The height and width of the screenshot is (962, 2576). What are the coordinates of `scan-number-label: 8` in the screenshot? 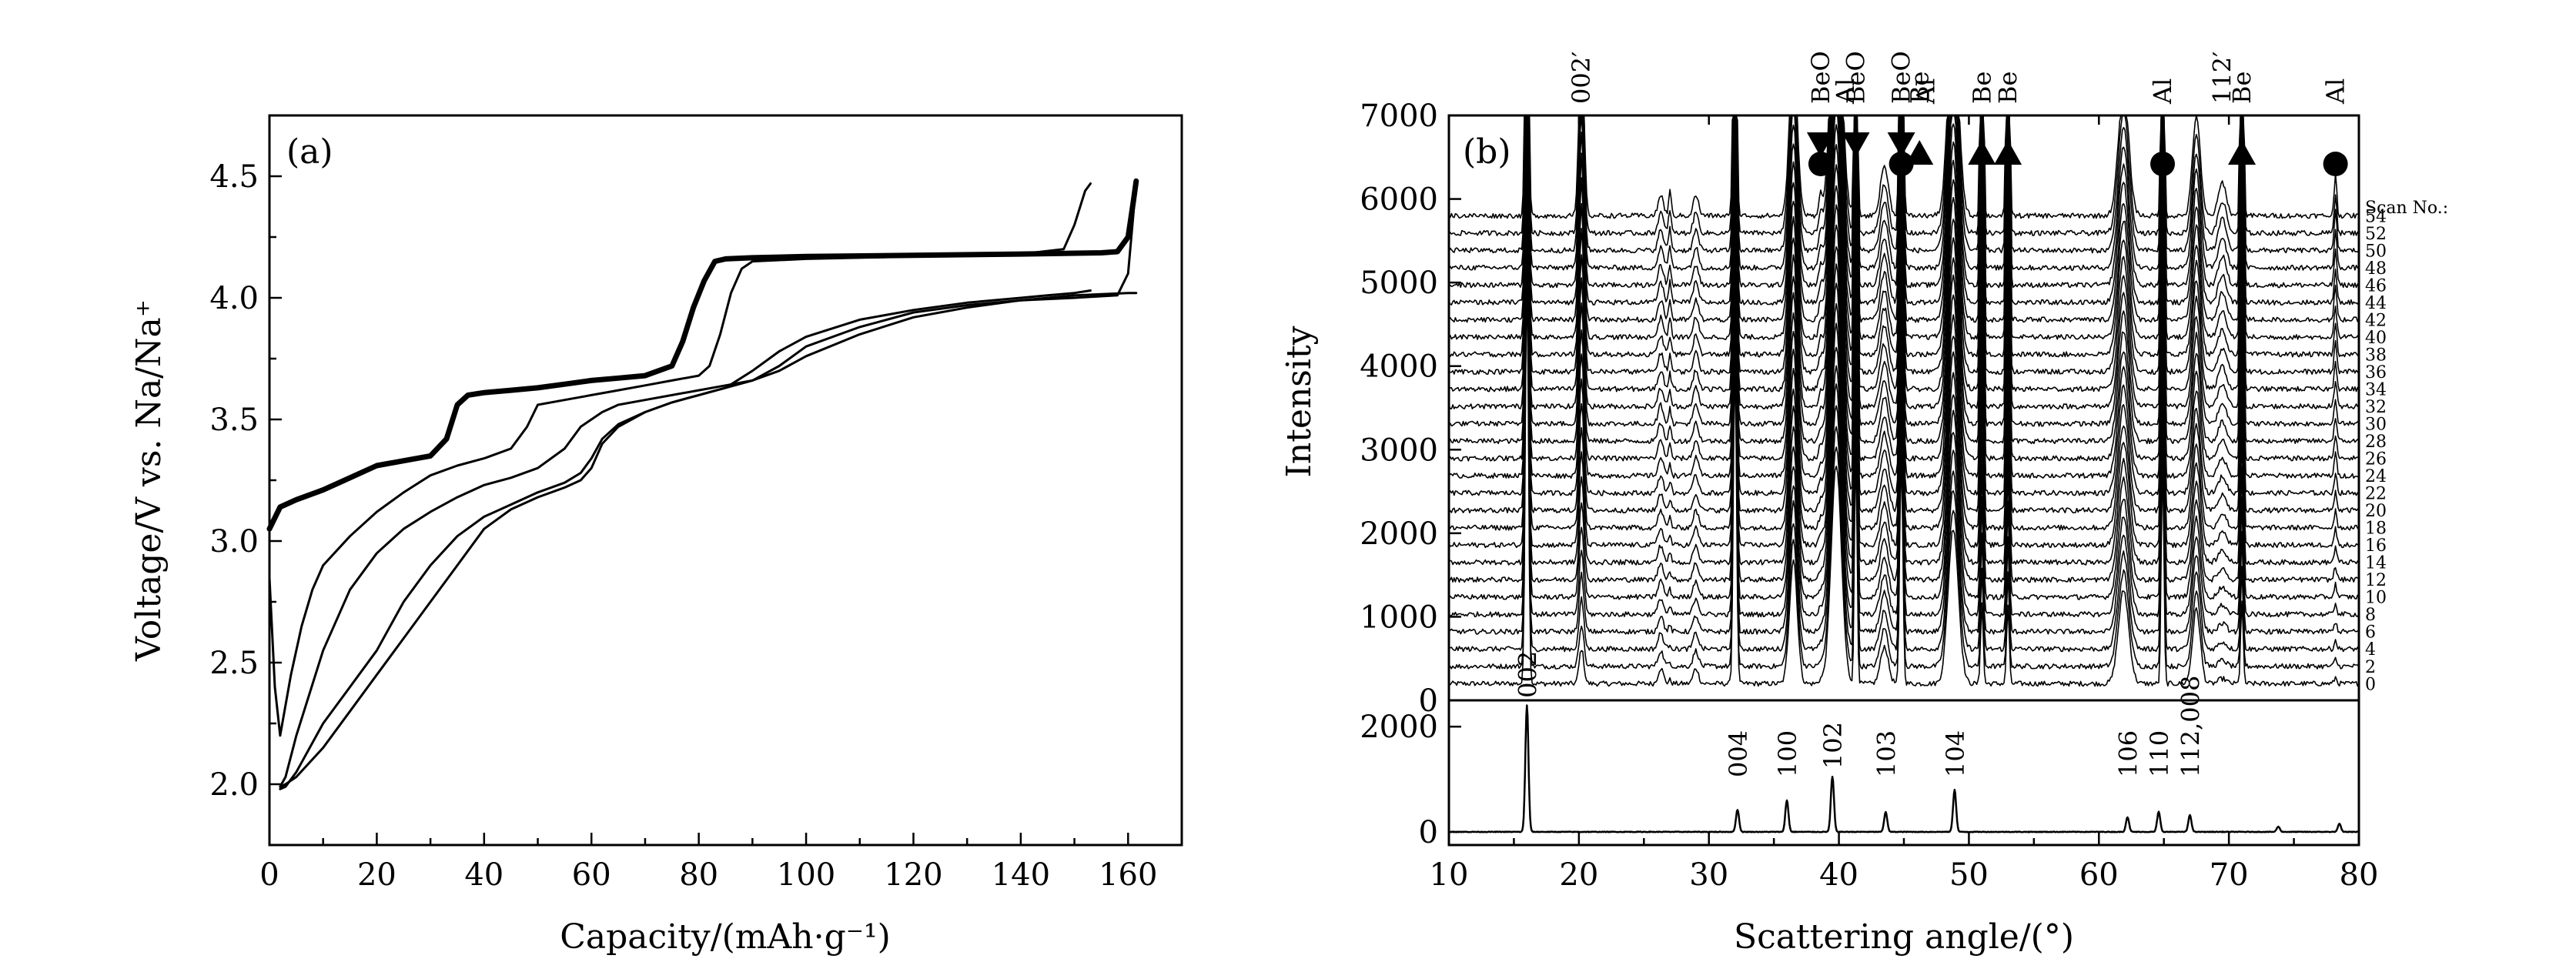 It's located at (2370, 615).